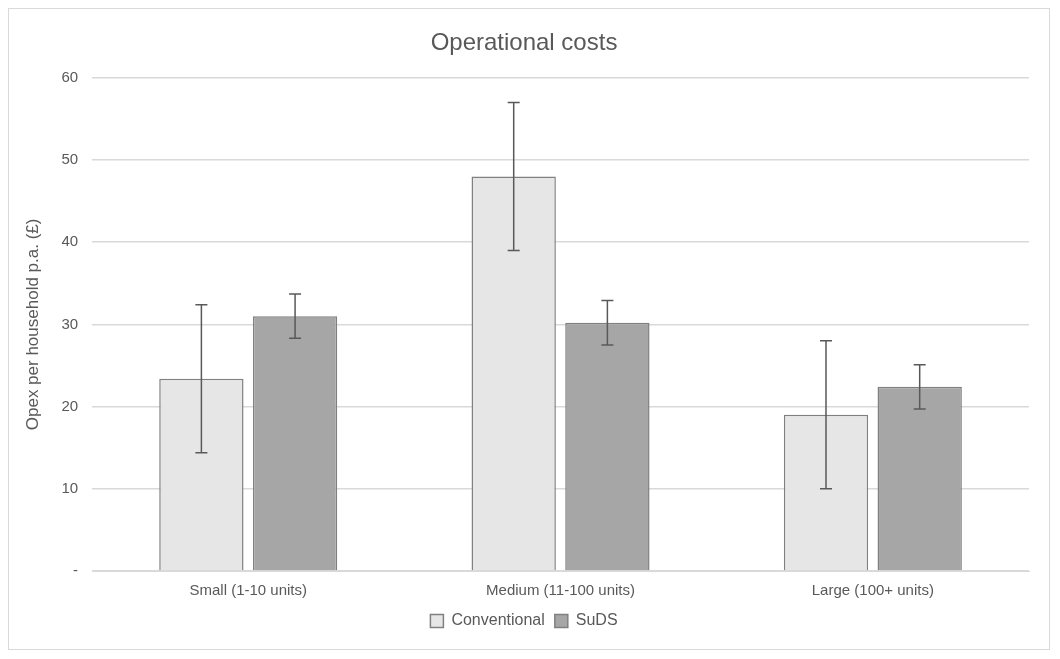 The height and width of the screenshot is (659, 1060). Describe the element at coordinates (32, 324) in the screenshot. I see `y-axis-title: Opex per household p.a. (£)` at that location.